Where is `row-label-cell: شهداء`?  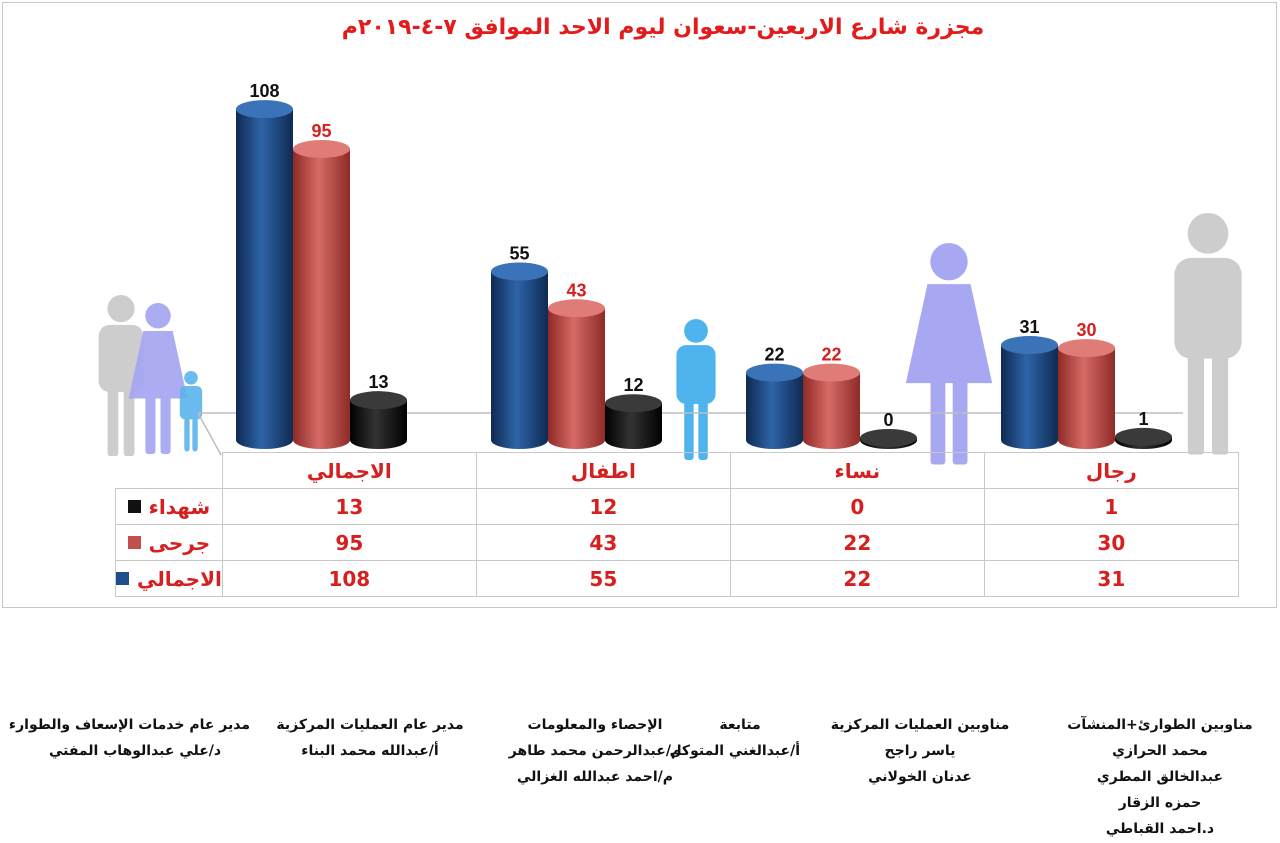
row-label-cell: شهداء is located at coordinates (169, 506).